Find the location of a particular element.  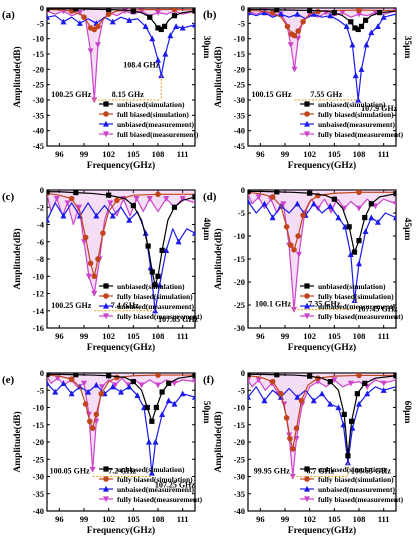

dip-label-biased: 99.95 GHz is located at coordinates (272, 471).